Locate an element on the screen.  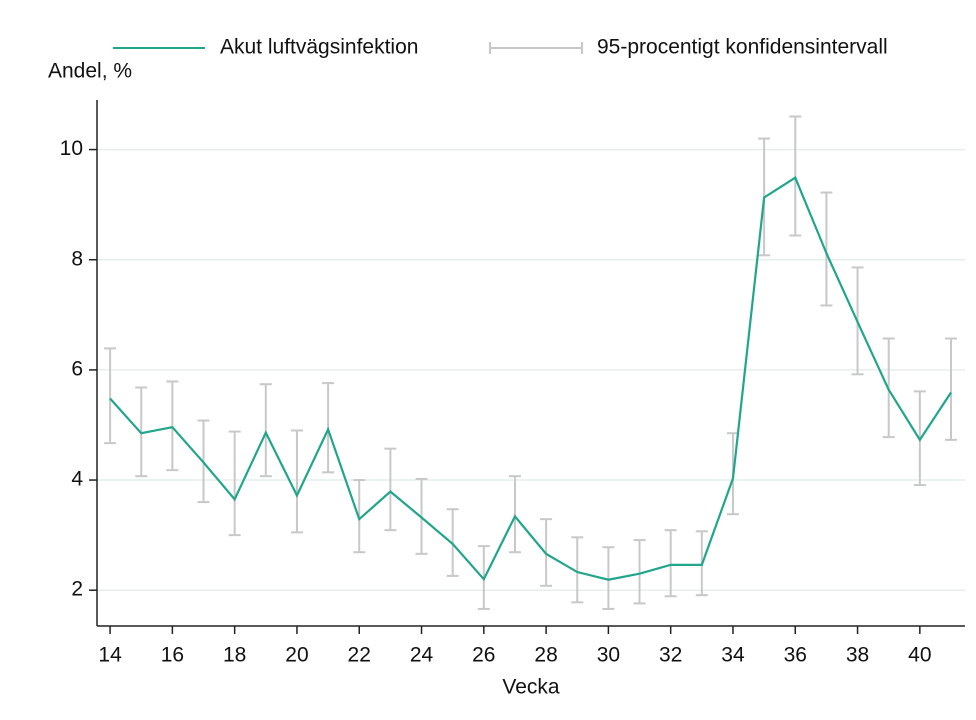
x-tick-label: 28 is located at coordinates (545, 655).